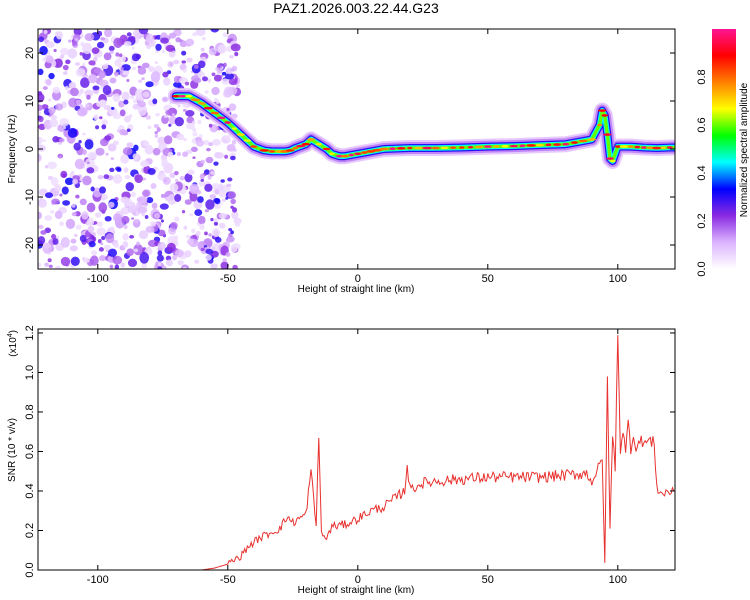  I want to click on y-tick-label: 1.0, so click(30, 372).